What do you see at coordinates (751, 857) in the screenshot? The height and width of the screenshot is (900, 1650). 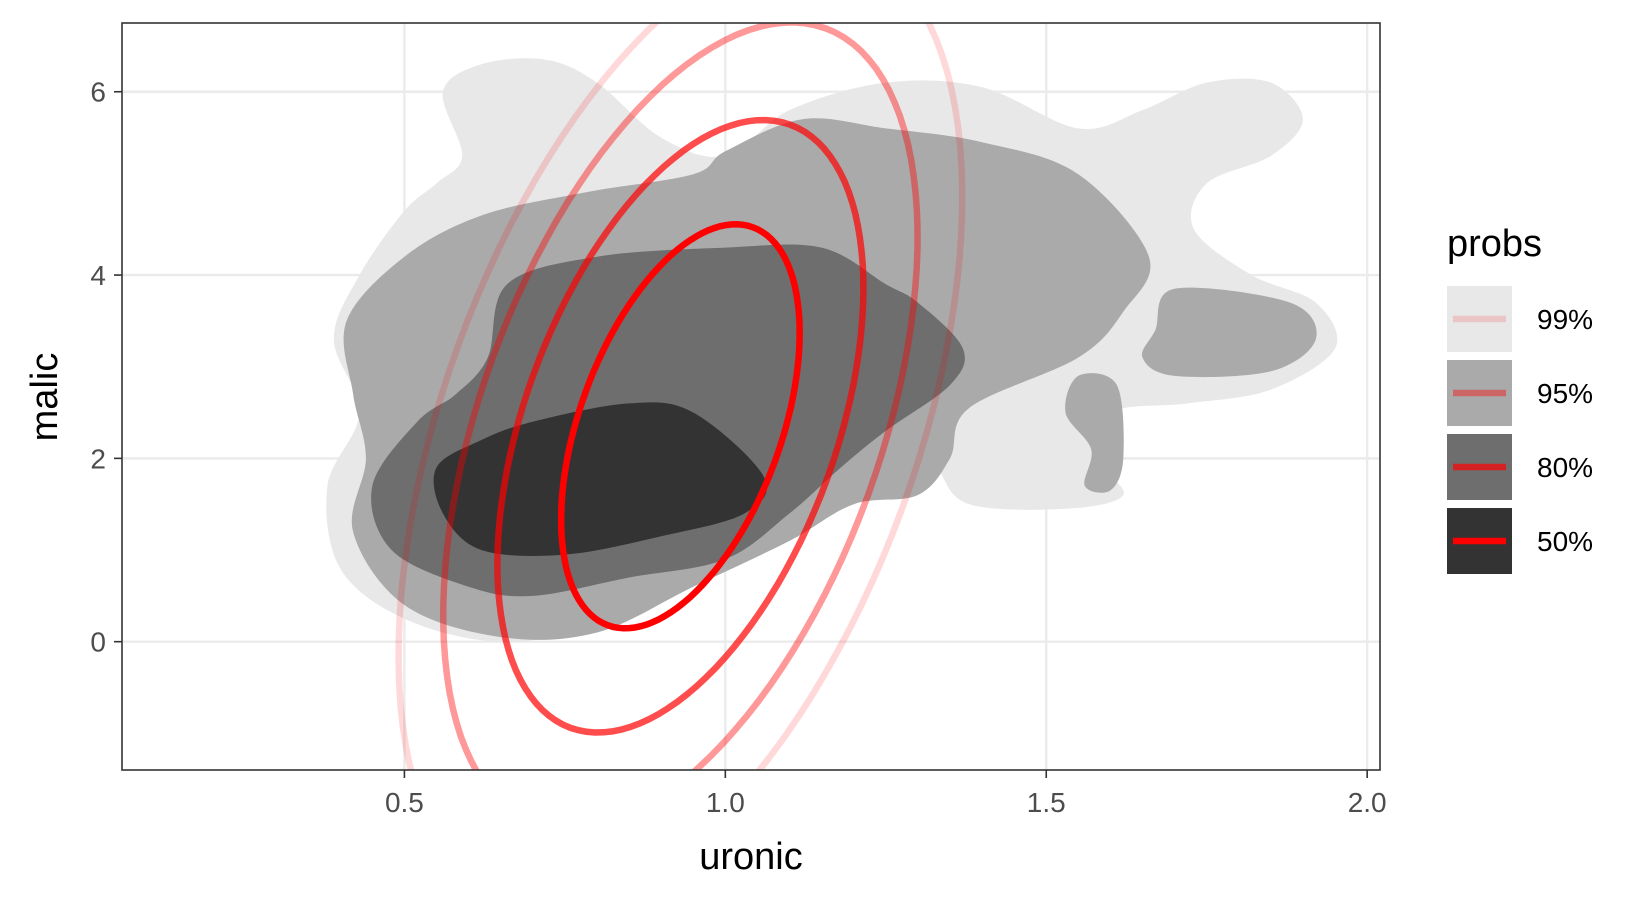 I see `x-axis-title: uronic` at bounding box center [751, 857].